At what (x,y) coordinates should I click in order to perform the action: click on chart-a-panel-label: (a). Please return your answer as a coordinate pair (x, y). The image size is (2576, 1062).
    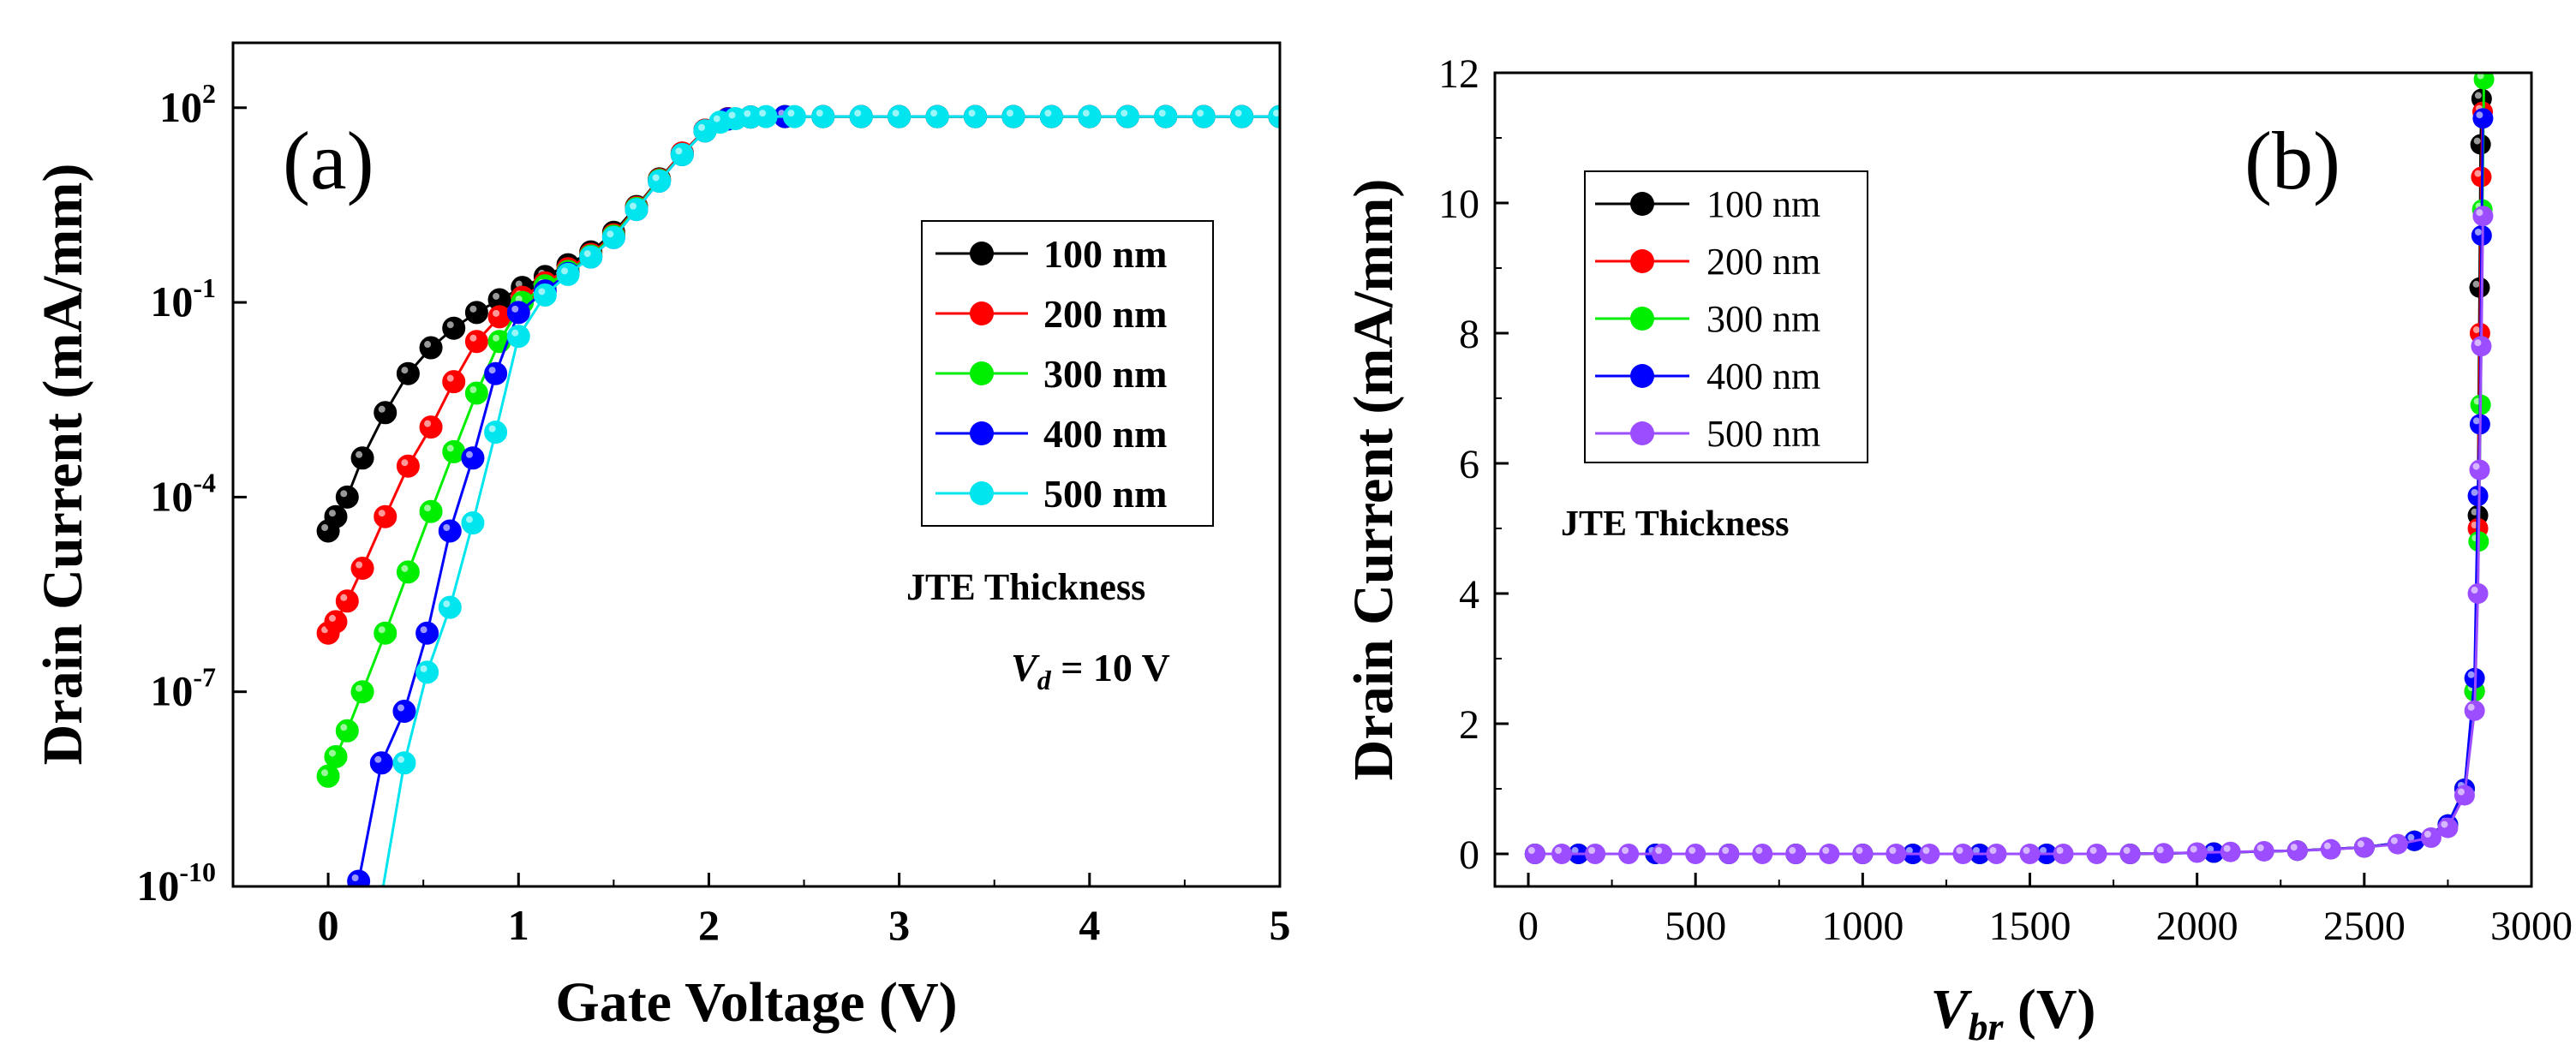
    Looking at the image, I should click on (329, 160).